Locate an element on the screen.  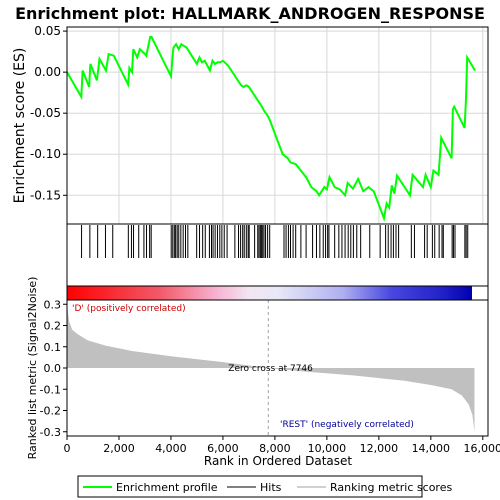
top-y-axis-label: Enrichment score (ES) is located at coordinates (20, 126).